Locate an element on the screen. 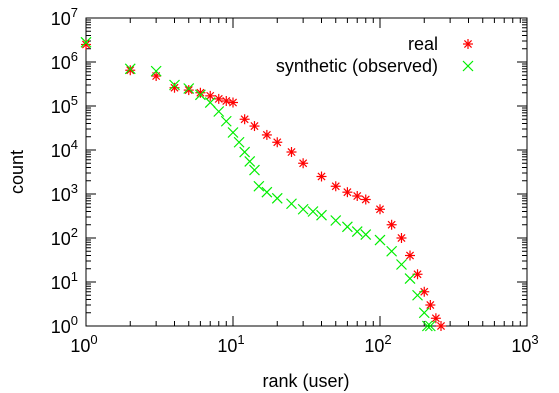  y-tick-label: 10⁵ is located at coordinates (64, 105).